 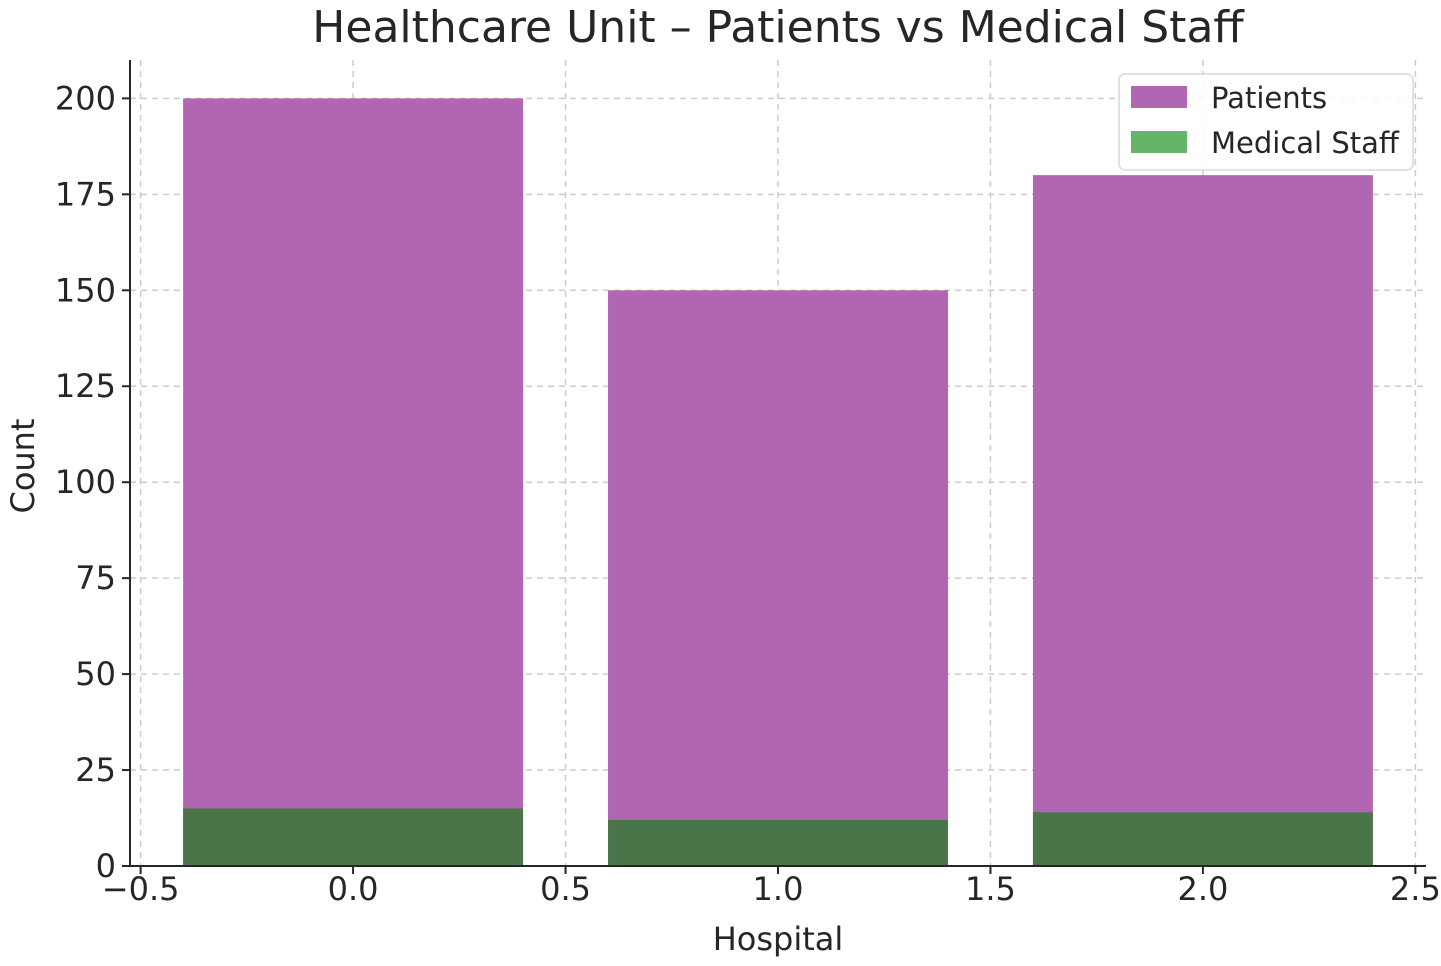 What do you see at coordinates (95, 578) in the screenshot?
I see `y-tick-label: 75` at bounding box center [95, 578].